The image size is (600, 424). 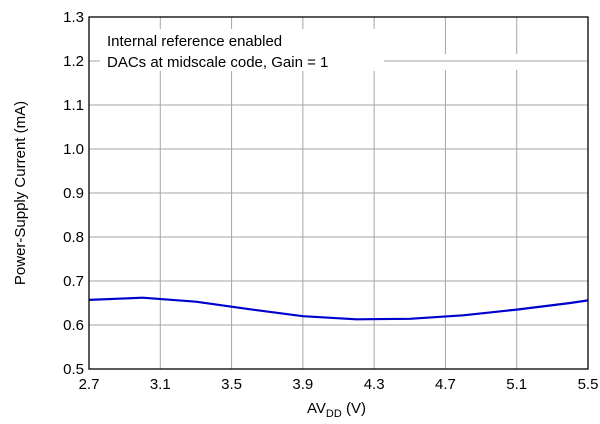 I want to click on x-tick-label: 3.9, so click(x=302, y=384).